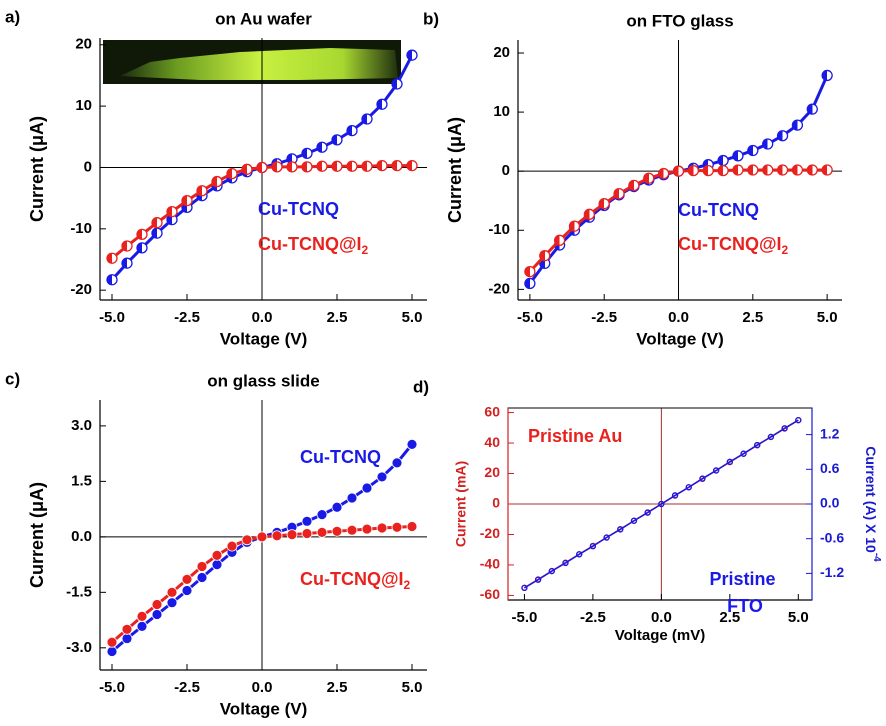 This screenshot has height=726, width=886. I want to click on panel-label: d), so click(421, 386).